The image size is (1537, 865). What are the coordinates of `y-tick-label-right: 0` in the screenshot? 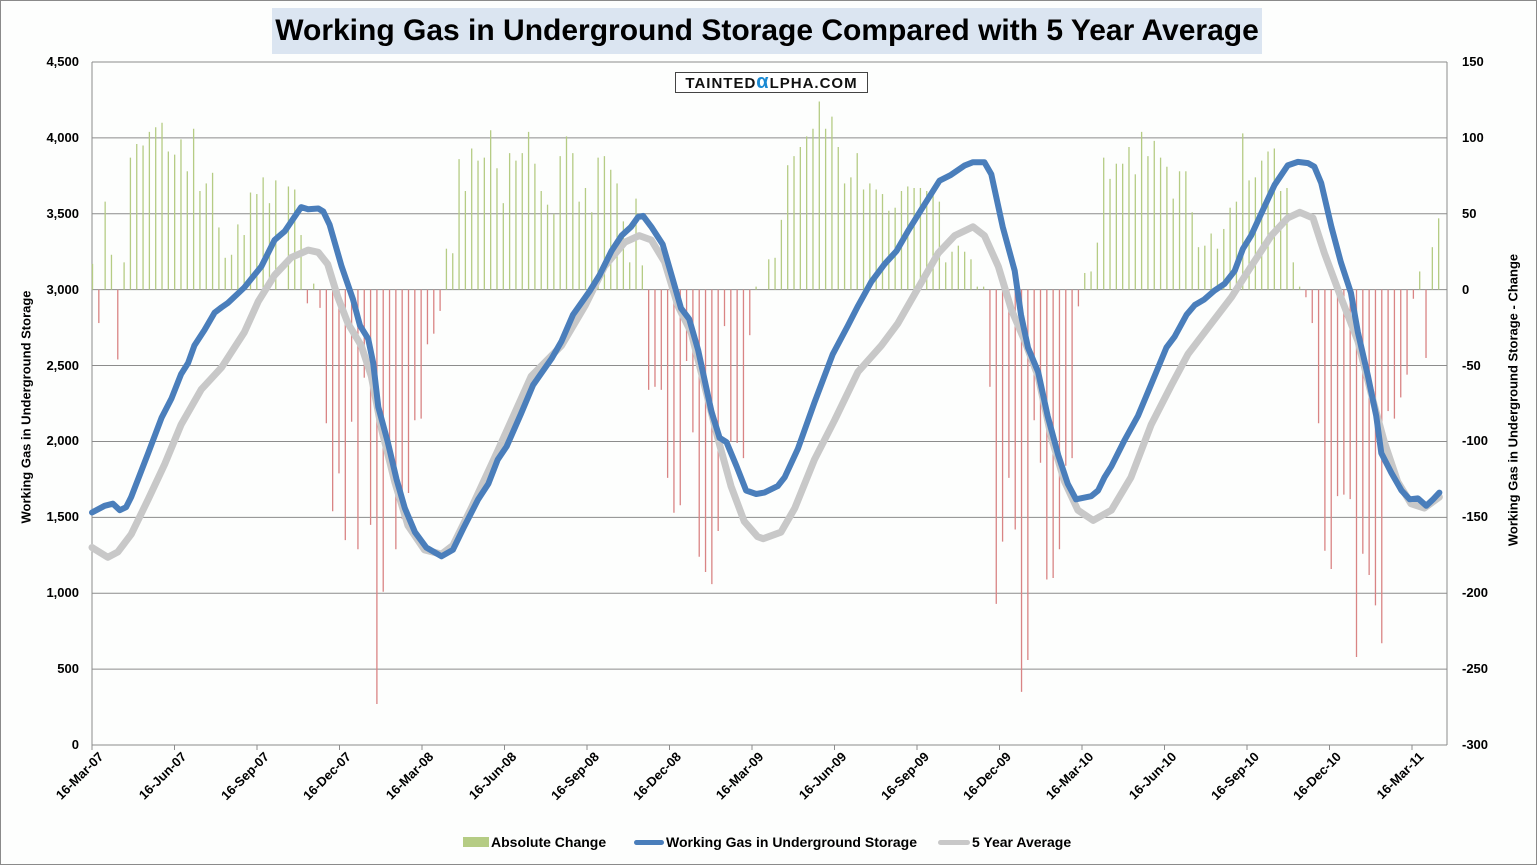 It's located at (1466, 289).